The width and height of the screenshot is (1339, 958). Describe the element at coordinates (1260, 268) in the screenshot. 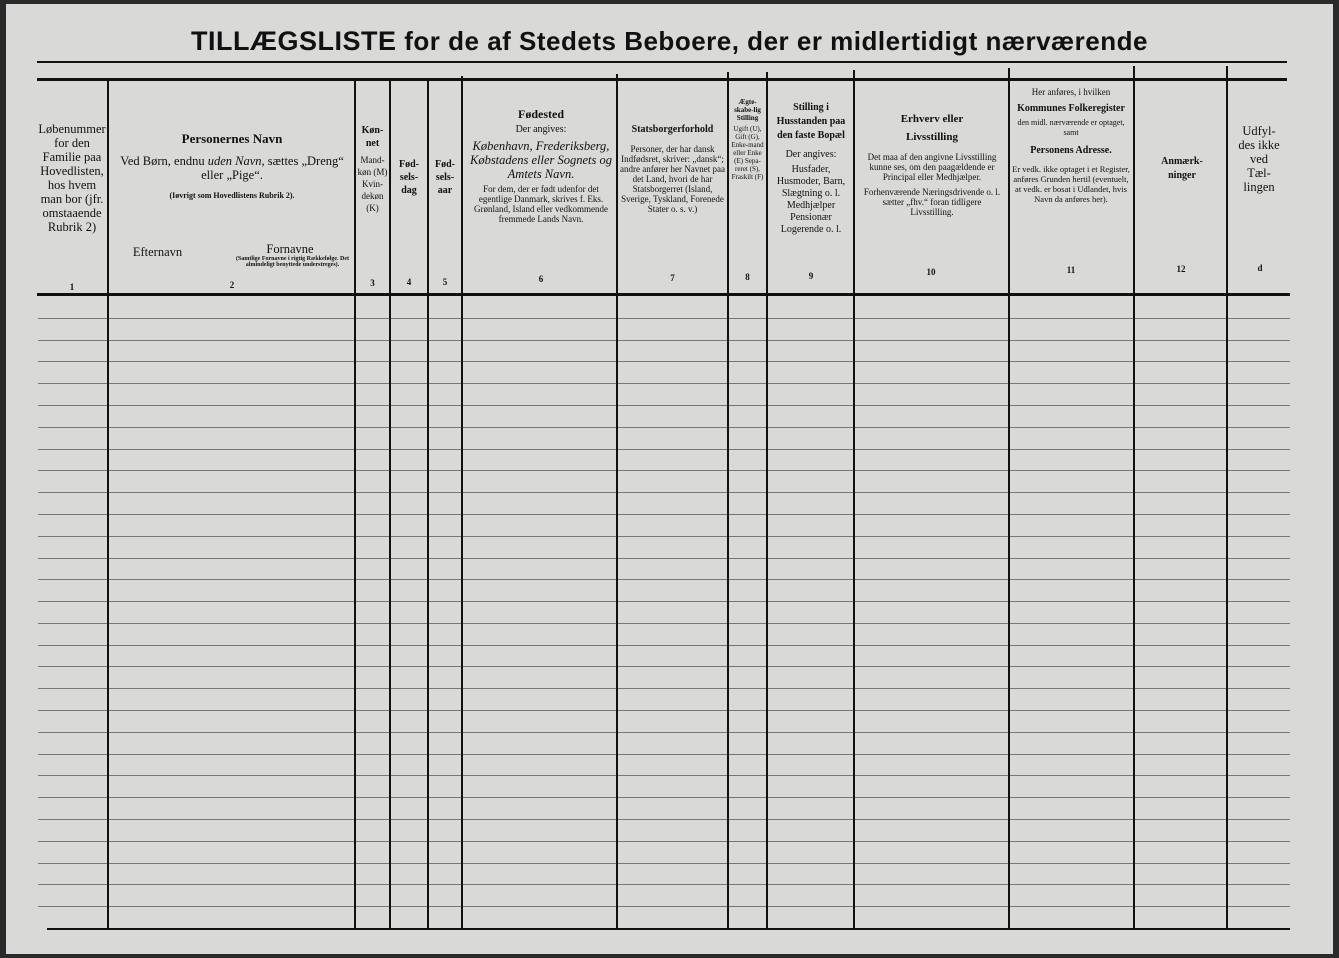

I see `col-d-number: d` at that location.